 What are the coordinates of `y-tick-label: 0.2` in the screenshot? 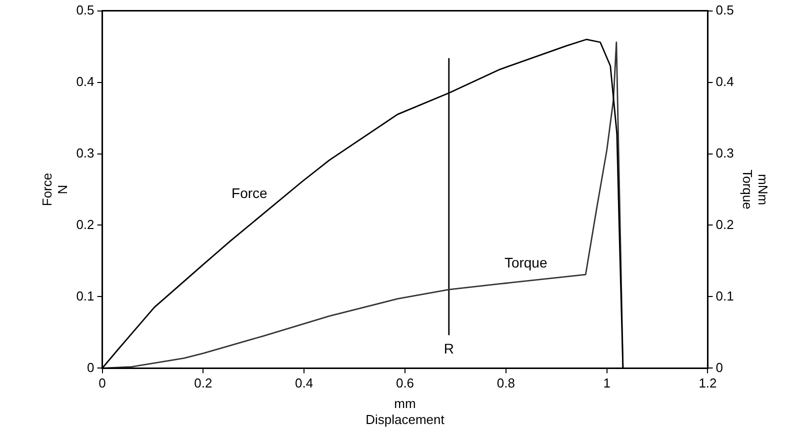 It's located at (85, 224).